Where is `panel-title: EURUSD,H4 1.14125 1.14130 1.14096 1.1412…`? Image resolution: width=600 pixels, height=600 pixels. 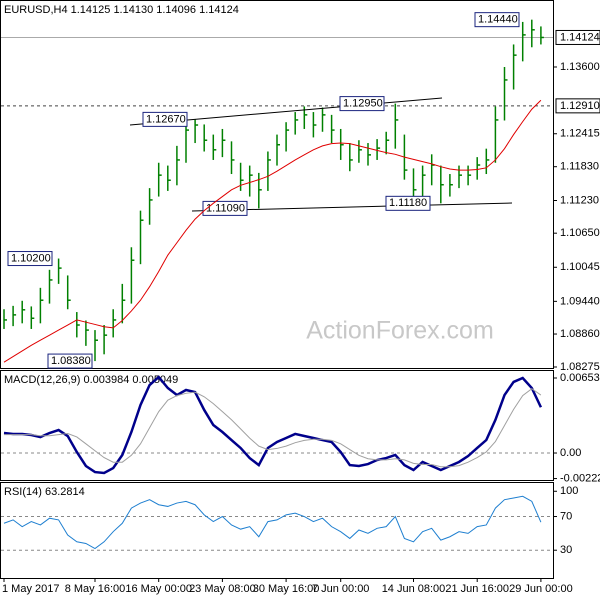
panel-title: EURUSD,H4 1.14125 1.14130 1.14096 1.1412… is located at coordinates (121, 10).